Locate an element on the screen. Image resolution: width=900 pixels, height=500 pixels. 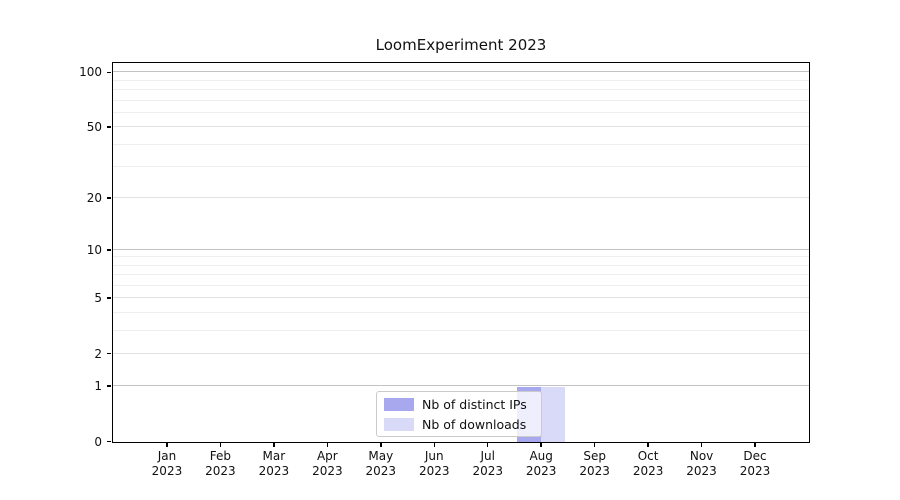
legend-item-nb-of-downloads: Nb of downloads is located at coordinates (459, 424).